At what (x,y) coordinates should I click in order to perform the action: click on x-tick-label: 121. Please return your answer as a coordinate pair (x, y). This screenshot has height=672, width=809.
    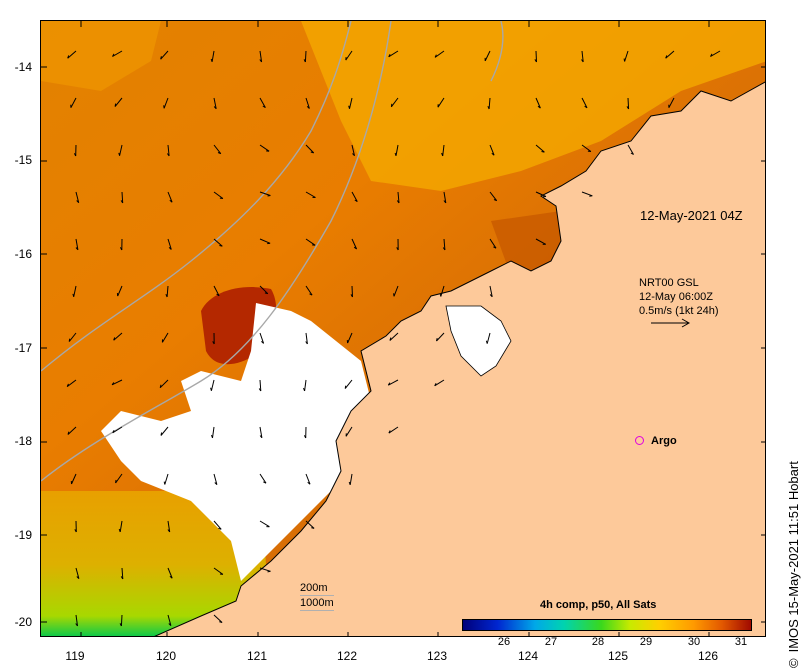
    Looking at the image, I should click on (257, 656).